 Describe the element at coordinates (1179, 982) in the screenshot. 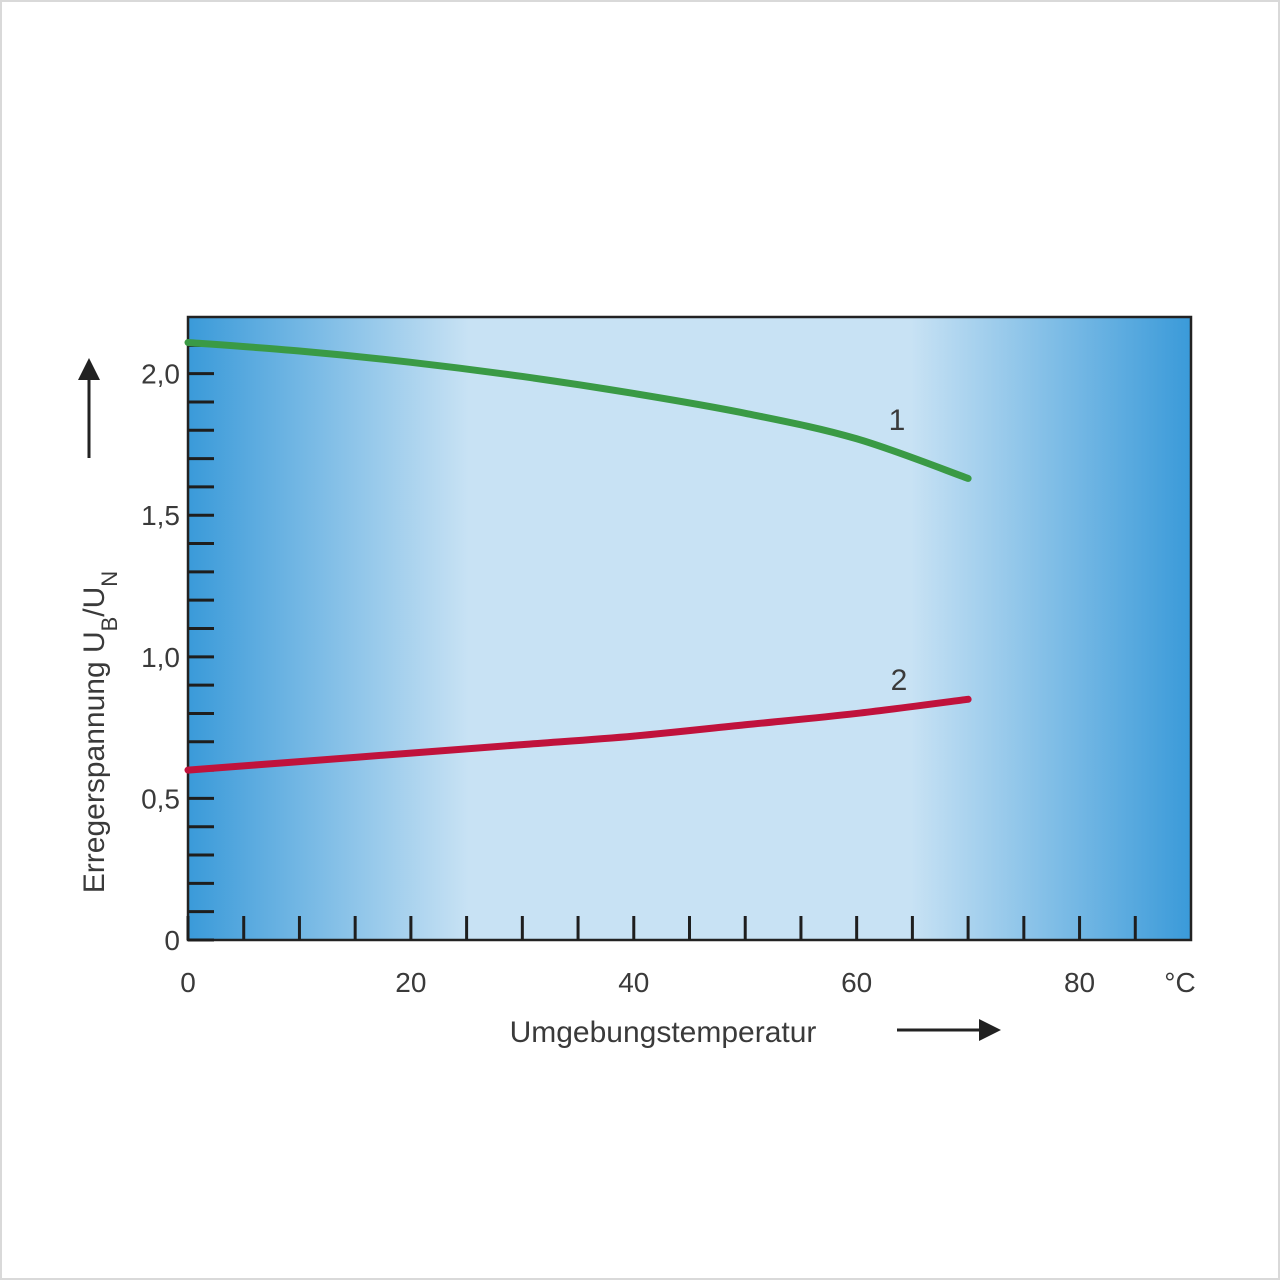

I see `x-unit-label: °C` at that location.